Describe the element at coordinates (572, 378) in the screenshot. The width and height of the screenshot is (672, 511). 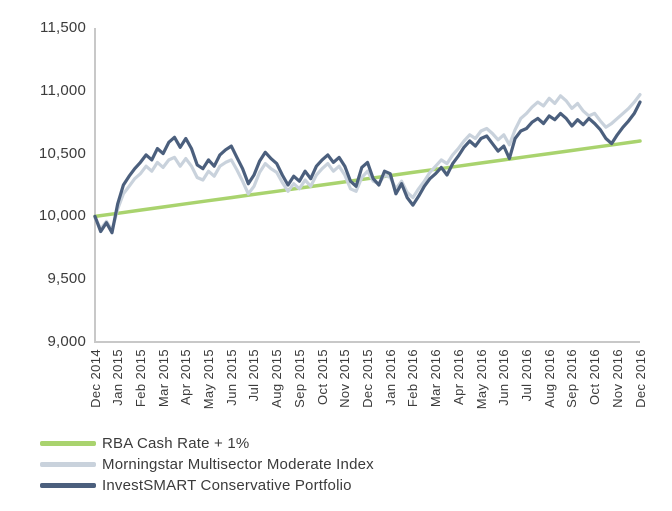
I see `x-tick-label: Sep 2016` at that location.